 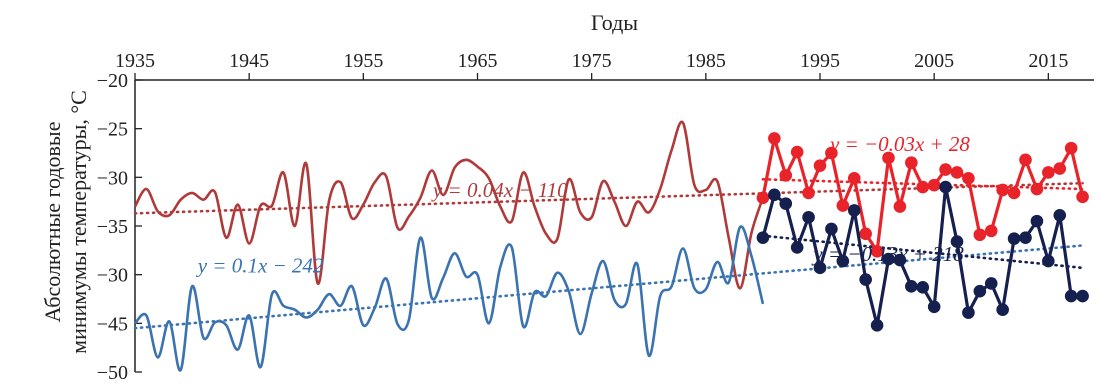 I want to click on y-tick-label: −25, so click(x=112, y=130).